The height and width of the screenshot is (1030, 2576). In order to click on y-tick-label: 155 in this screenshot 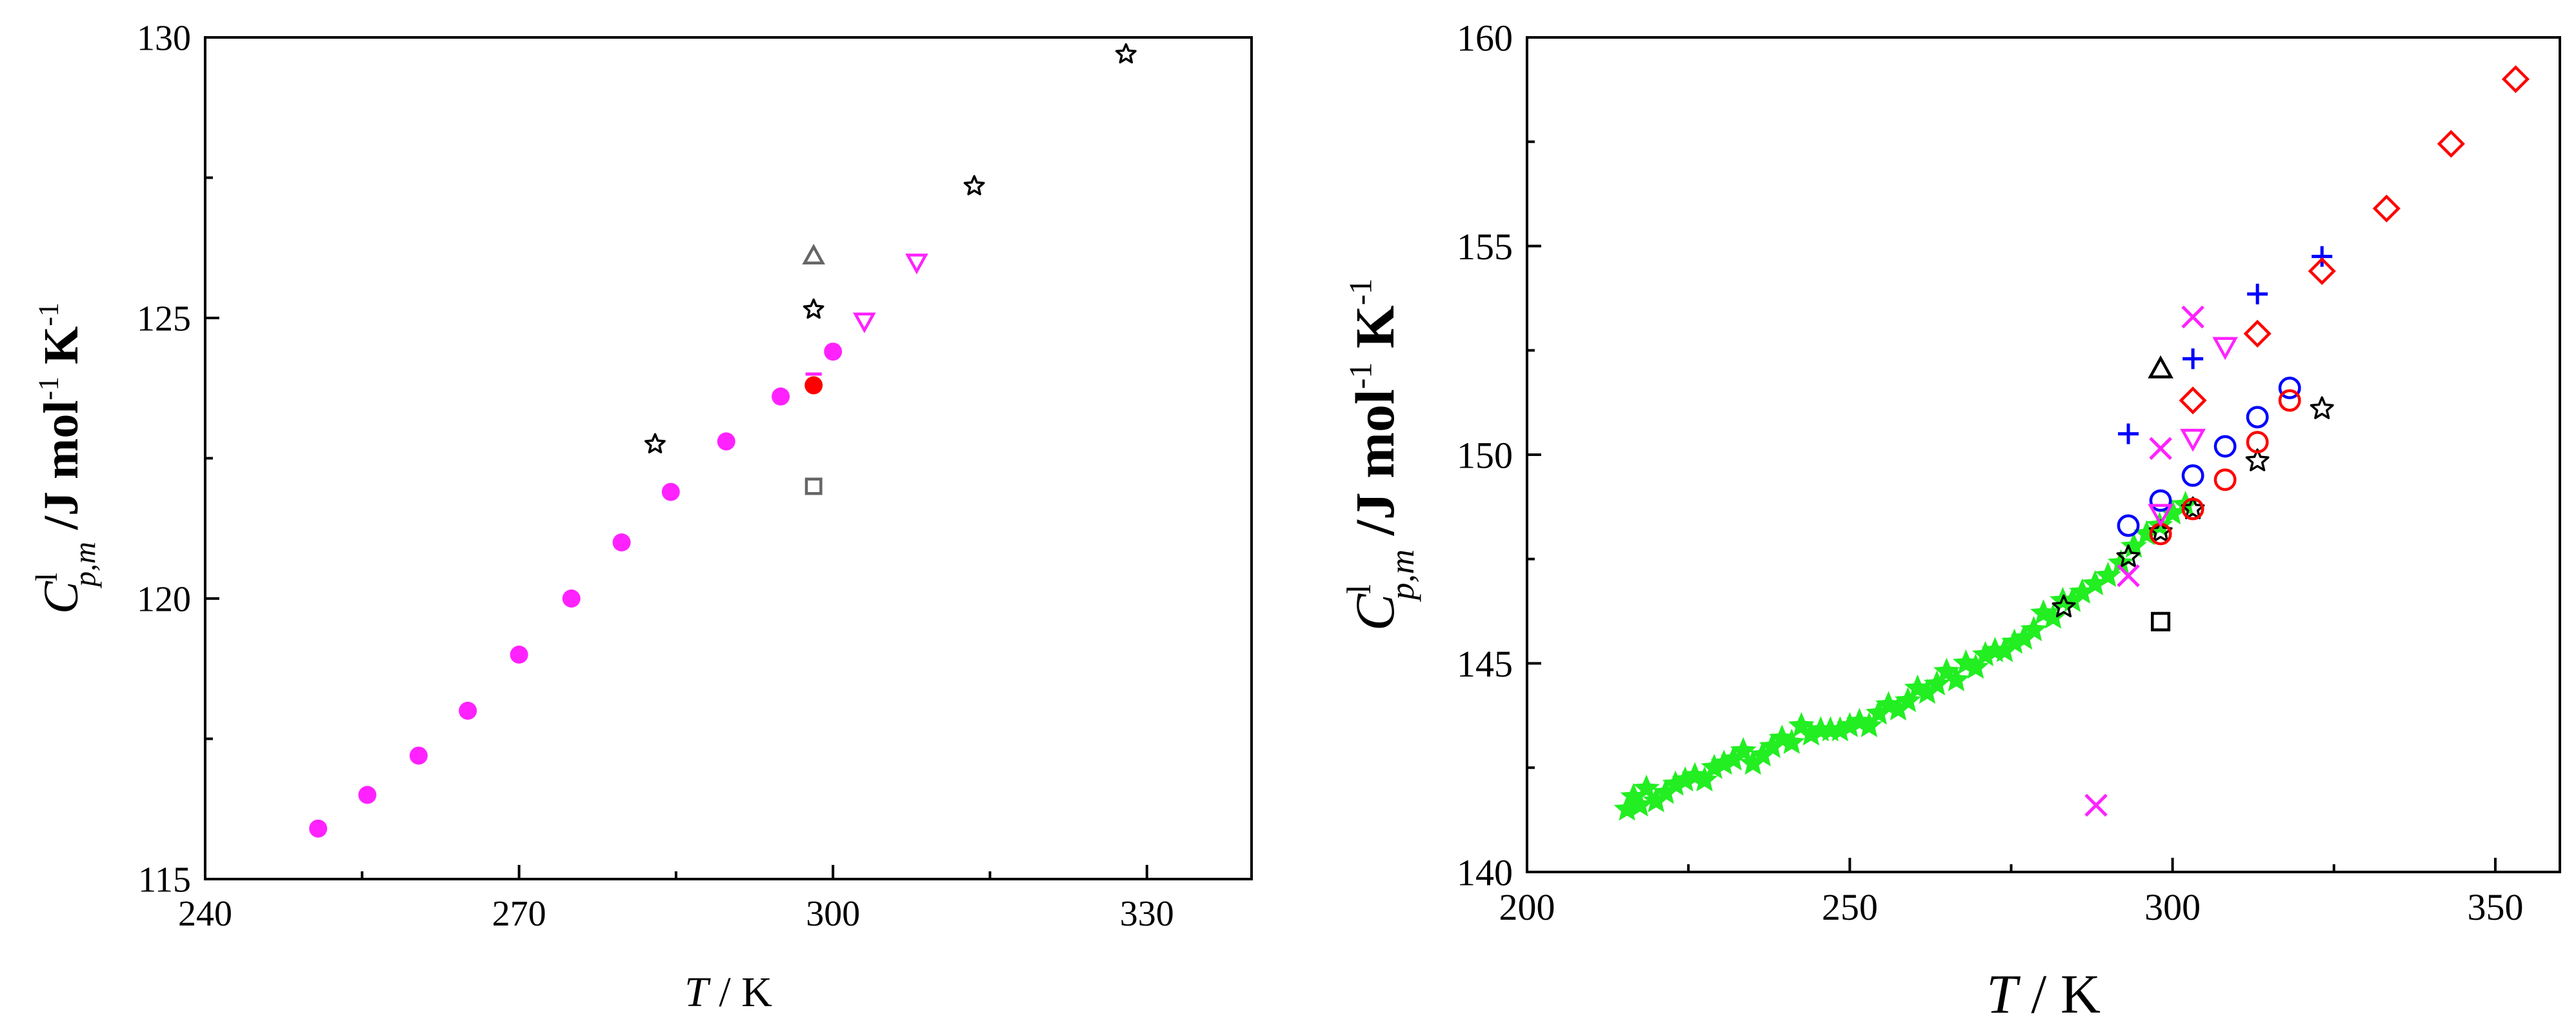, I will do `click(1485, 247)`.